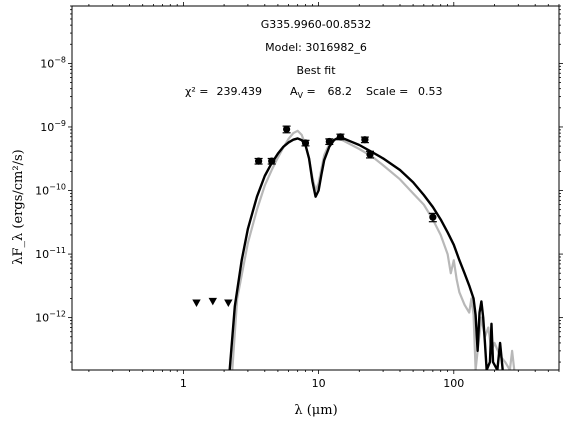 This screenshot has height=423, width=570. I want to click on y-axis-label: λF_λ (ergs/cm²/s), so click(18, 206).